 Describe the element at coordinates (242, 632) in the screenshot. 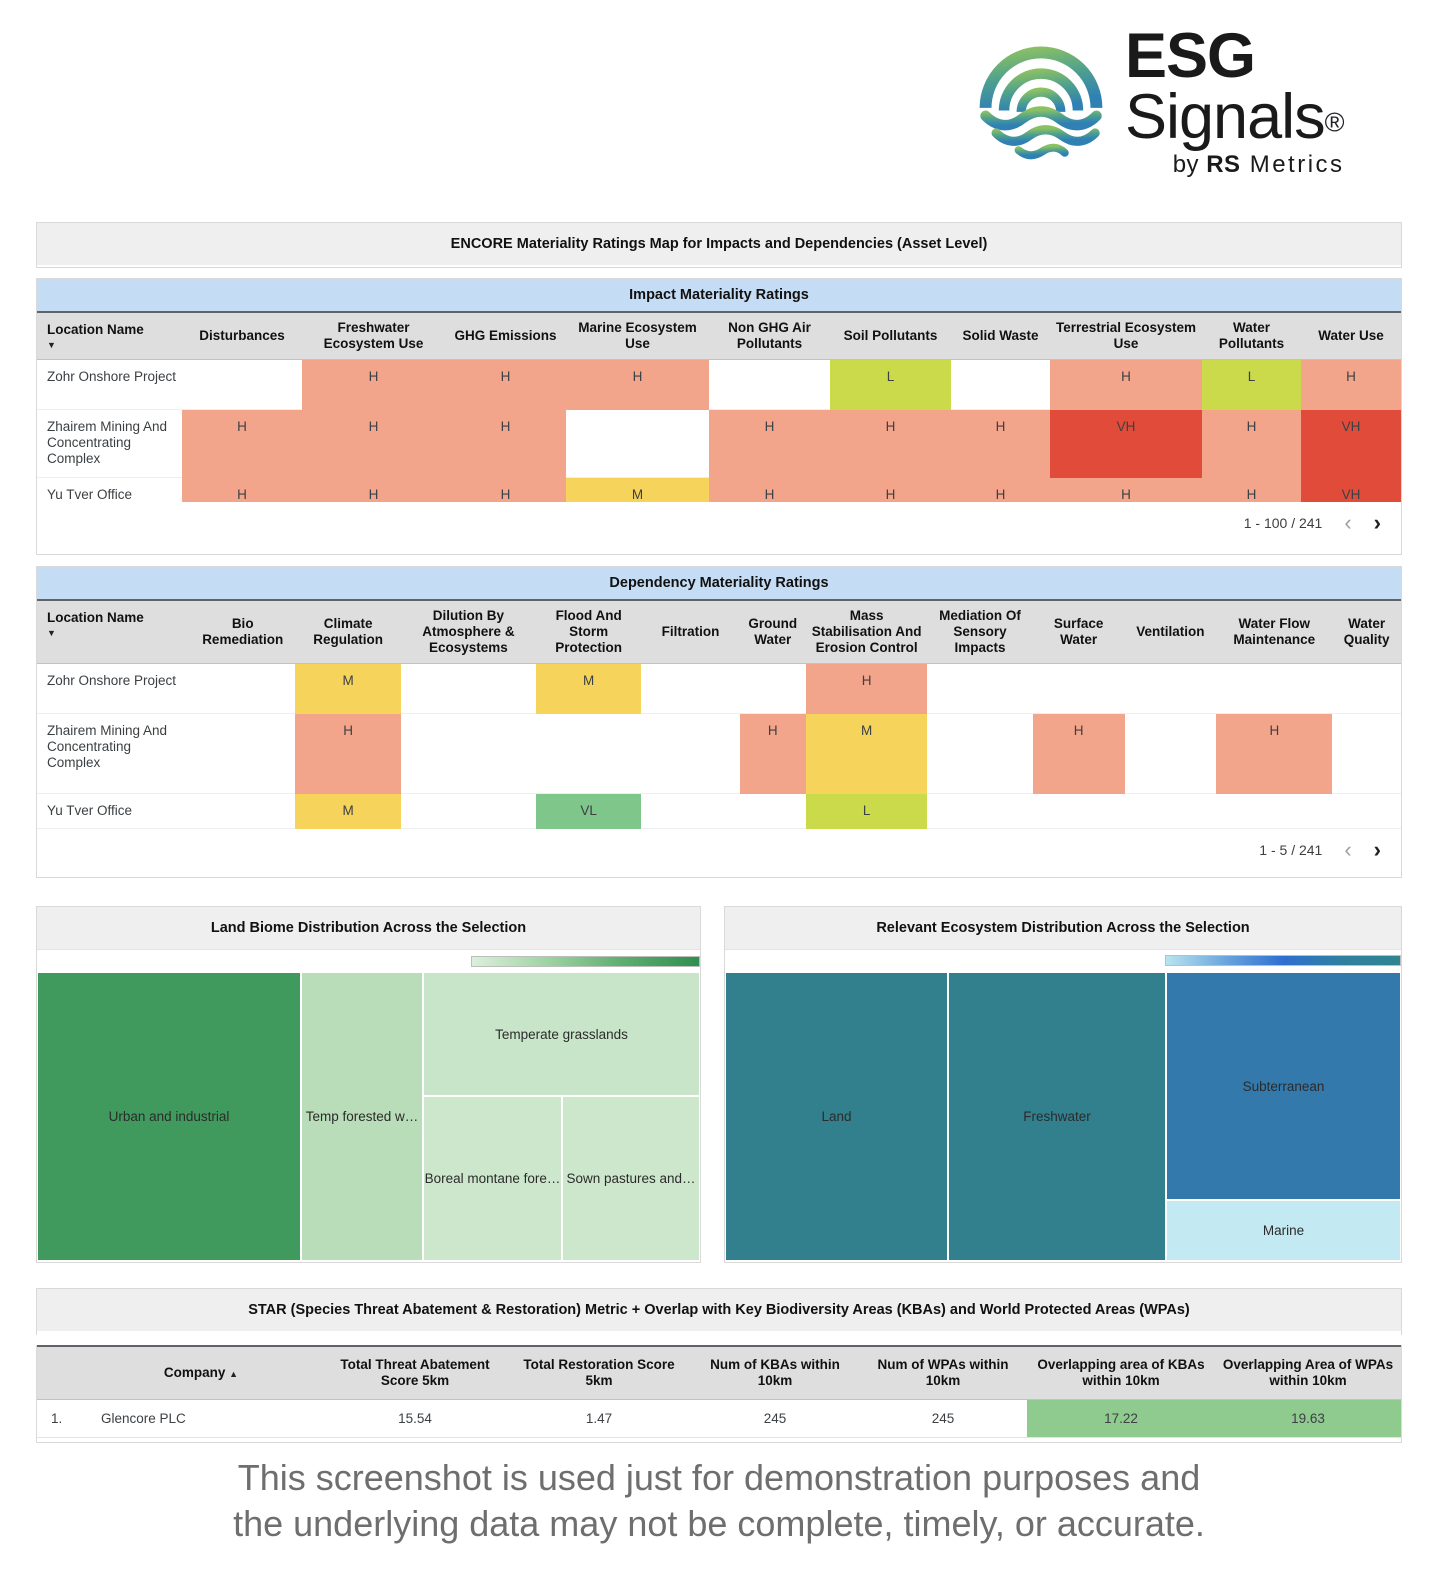

I see `dependency-col-bio-remediation: Bio Remediation` at that location.